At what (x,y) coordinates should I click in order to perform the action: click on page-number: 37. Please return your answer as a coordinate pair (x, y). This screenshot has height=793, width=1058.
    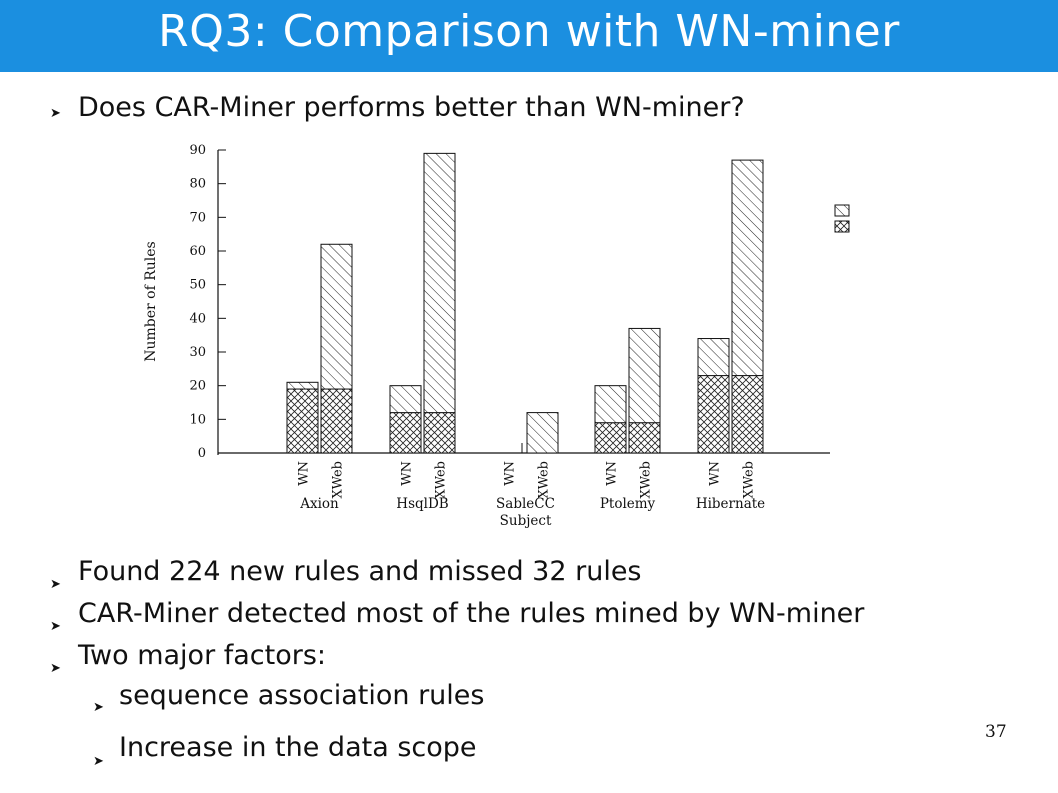
    Looking at the image, I should click on (996, 732).